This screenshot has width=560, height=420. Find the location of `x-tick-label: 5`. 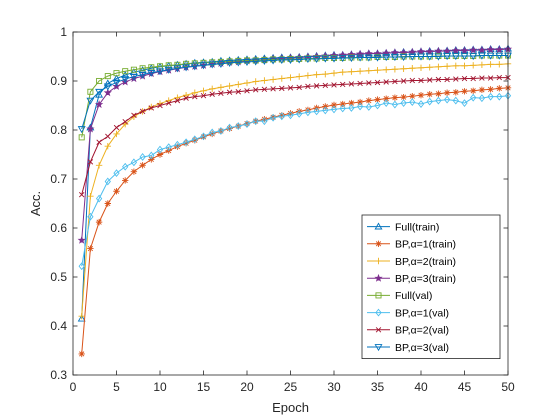

x-tick-label: 5 is located at coordinates (116, 387).